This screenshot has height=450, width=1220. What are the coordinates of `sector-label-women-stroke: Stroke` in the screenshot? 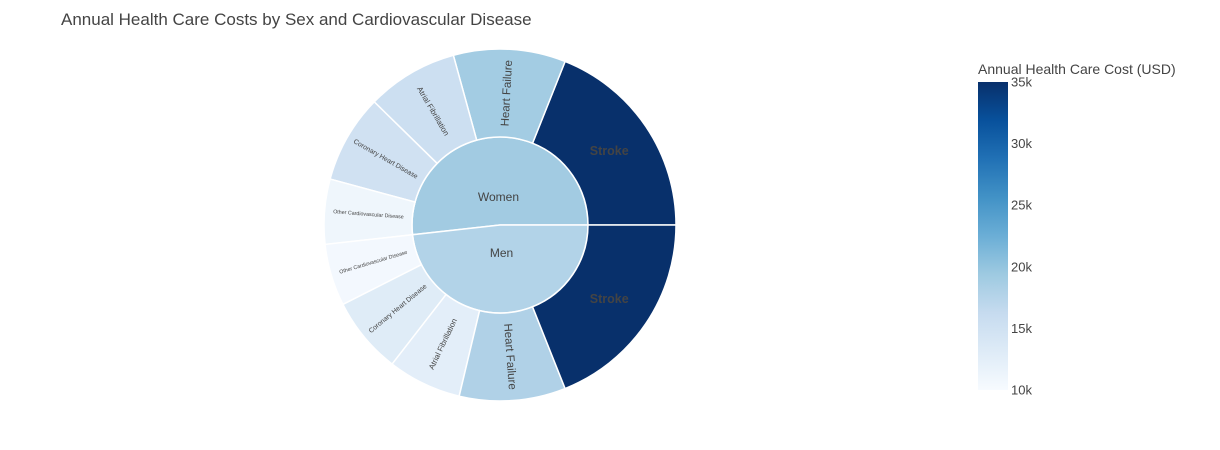 It's located at (609, 151).